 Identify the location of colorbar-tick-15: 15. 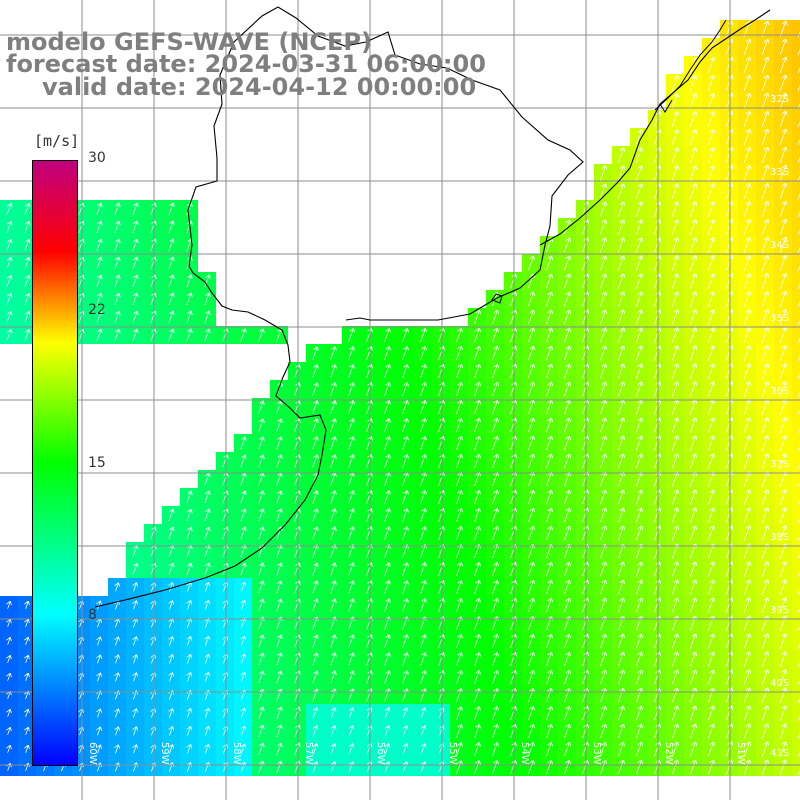
(97, 463).